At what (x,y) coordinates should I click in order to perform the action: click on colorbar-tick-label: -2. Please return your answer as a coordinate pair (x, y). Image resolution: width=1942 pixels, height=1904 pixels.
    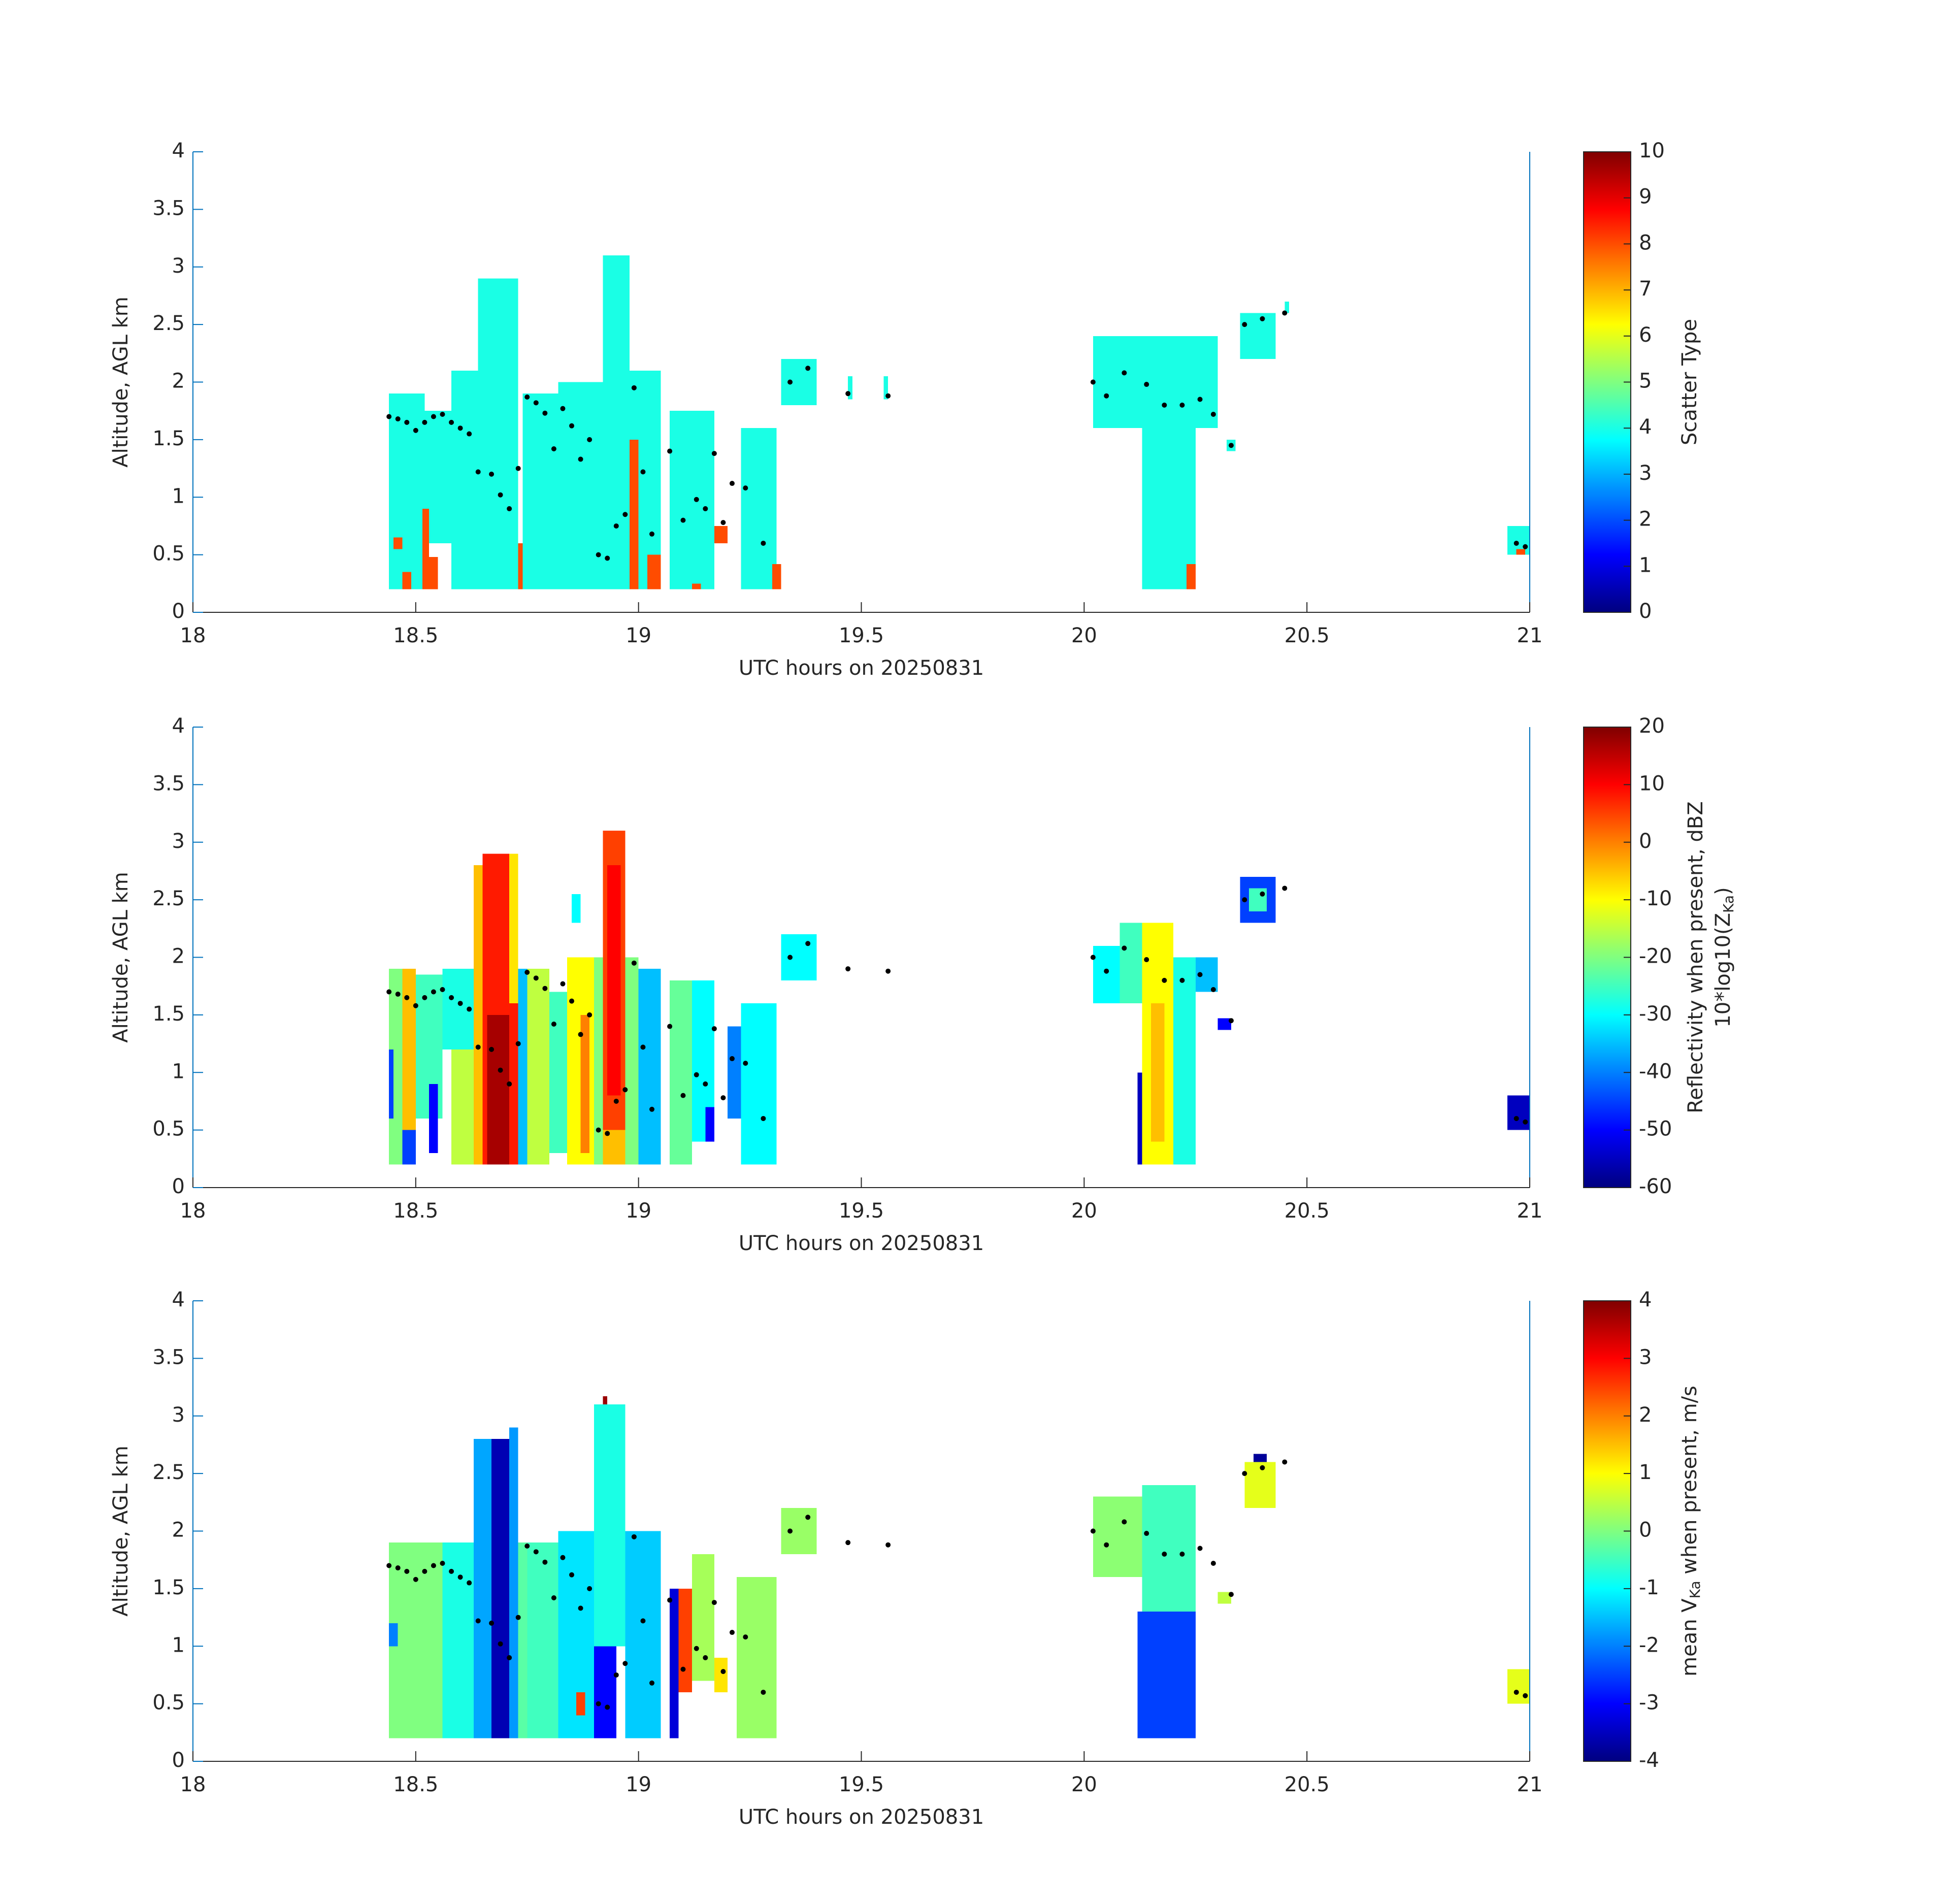
    Looking at the image, I should click on (1649, 1645).